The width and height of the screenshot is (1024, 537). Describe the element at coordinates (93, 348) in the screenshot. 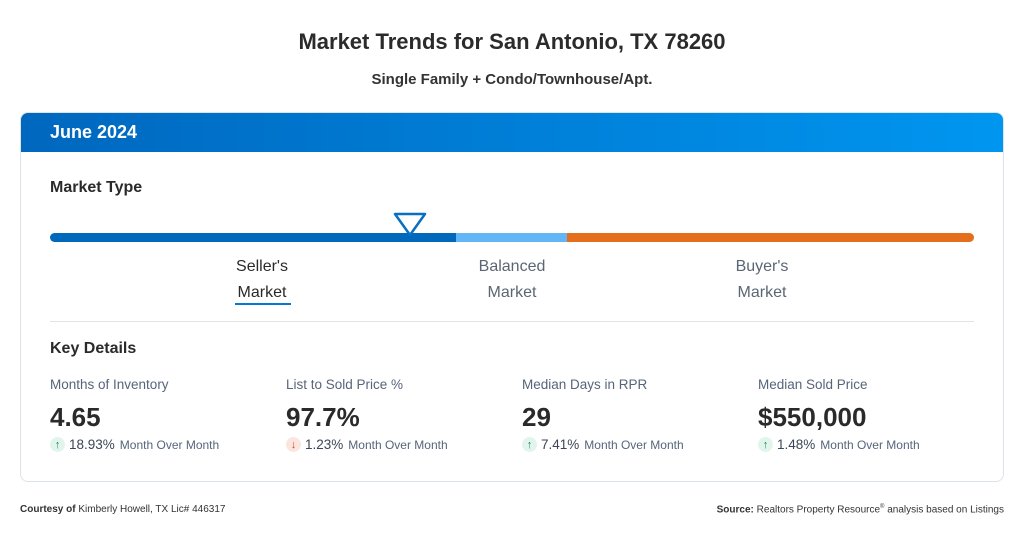

I see `key-details-heading: Key Details` at that location.